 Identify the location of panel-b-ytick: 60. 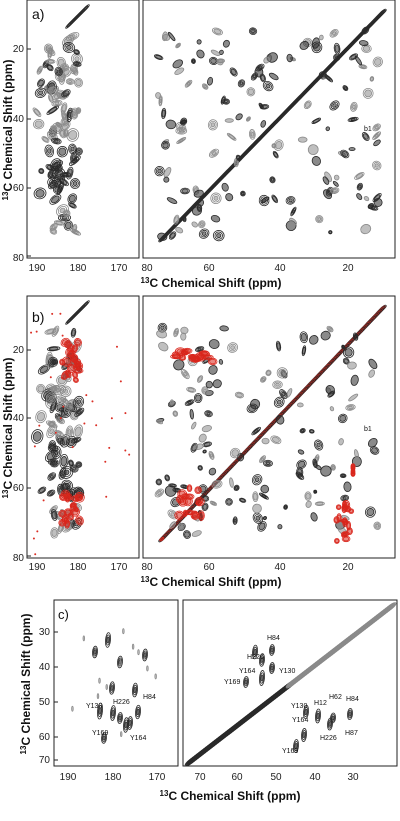
(19, 488).